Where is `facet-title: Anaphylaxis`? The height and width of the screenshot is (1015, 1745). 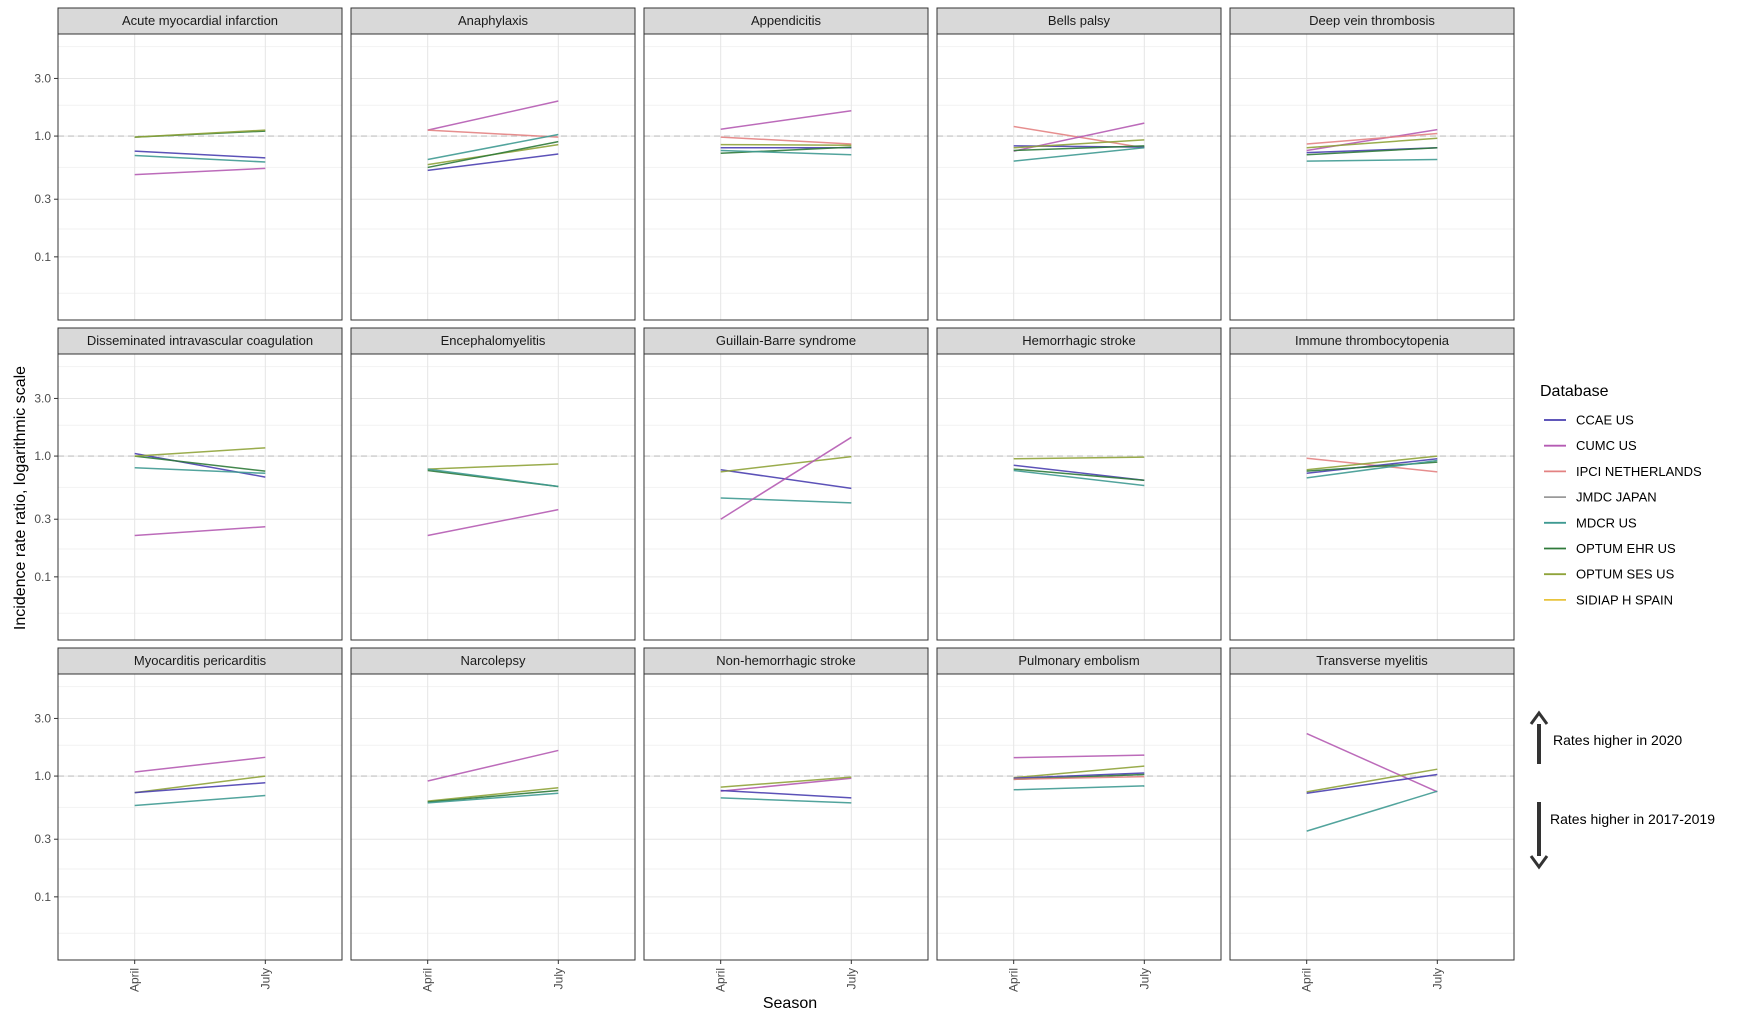
facet-title: Anaphylaxis is located at coordinates (493, 20).